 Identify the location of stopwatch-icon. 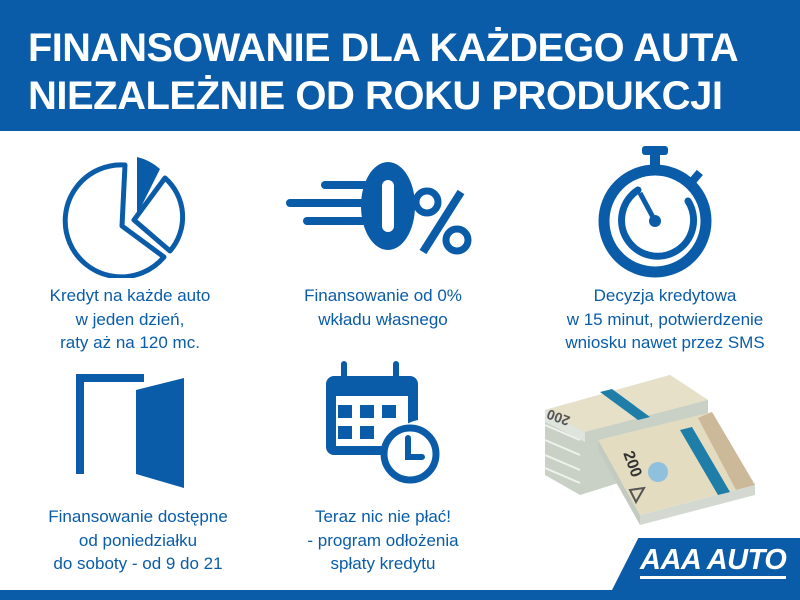
(655, 212).